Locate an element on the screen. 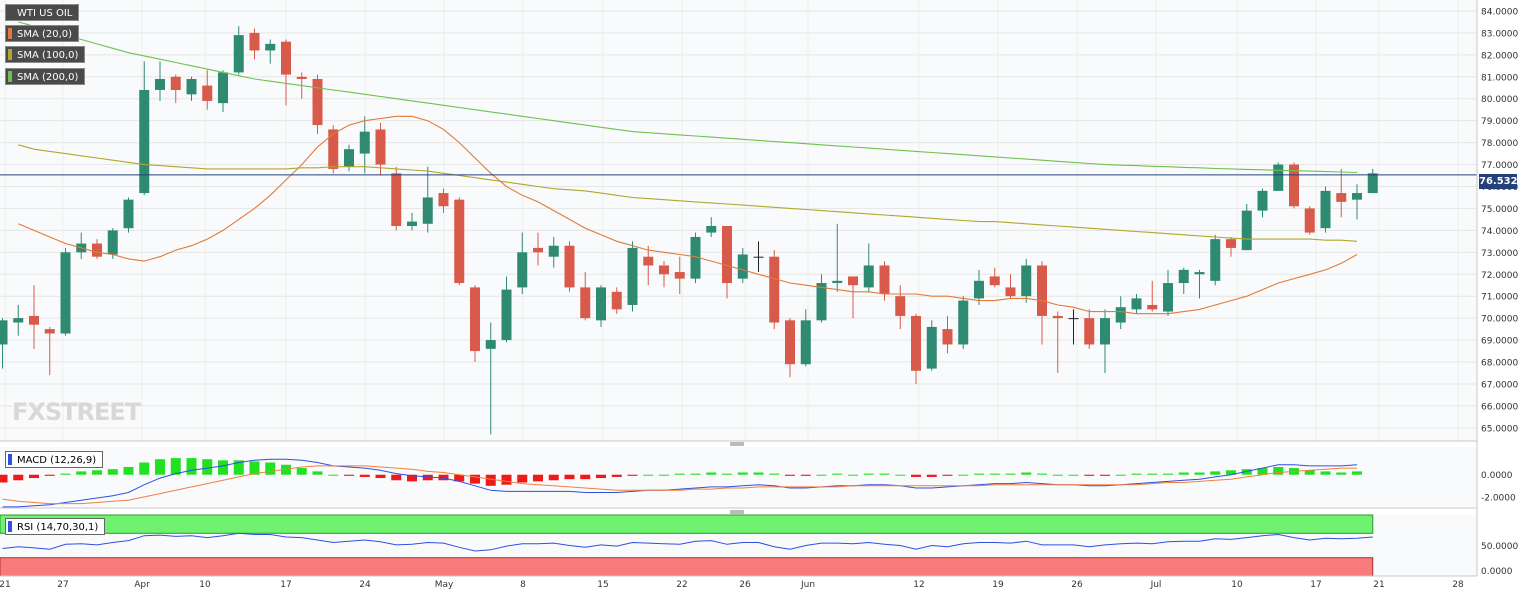 This screenshot has width=1536, height=598. macd-panel-bg is located at coordinates (738, 477).